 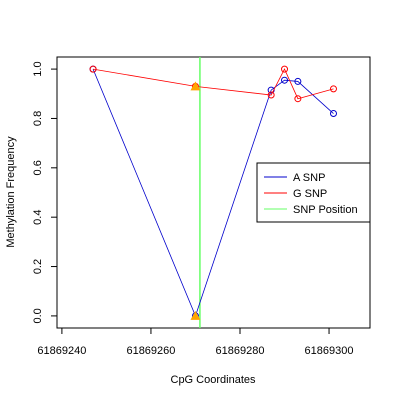 I want to click on y-tick-label: 0.0, so click(x=38, y=315).